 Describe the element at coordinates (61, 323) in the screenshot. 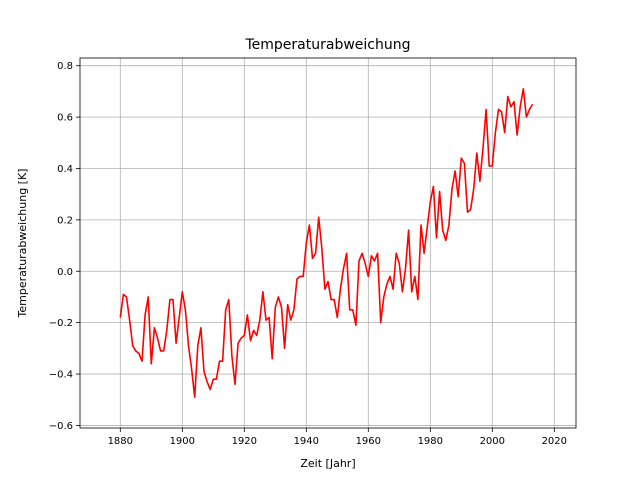

I see `y-tick-label: −0.2` at that location.